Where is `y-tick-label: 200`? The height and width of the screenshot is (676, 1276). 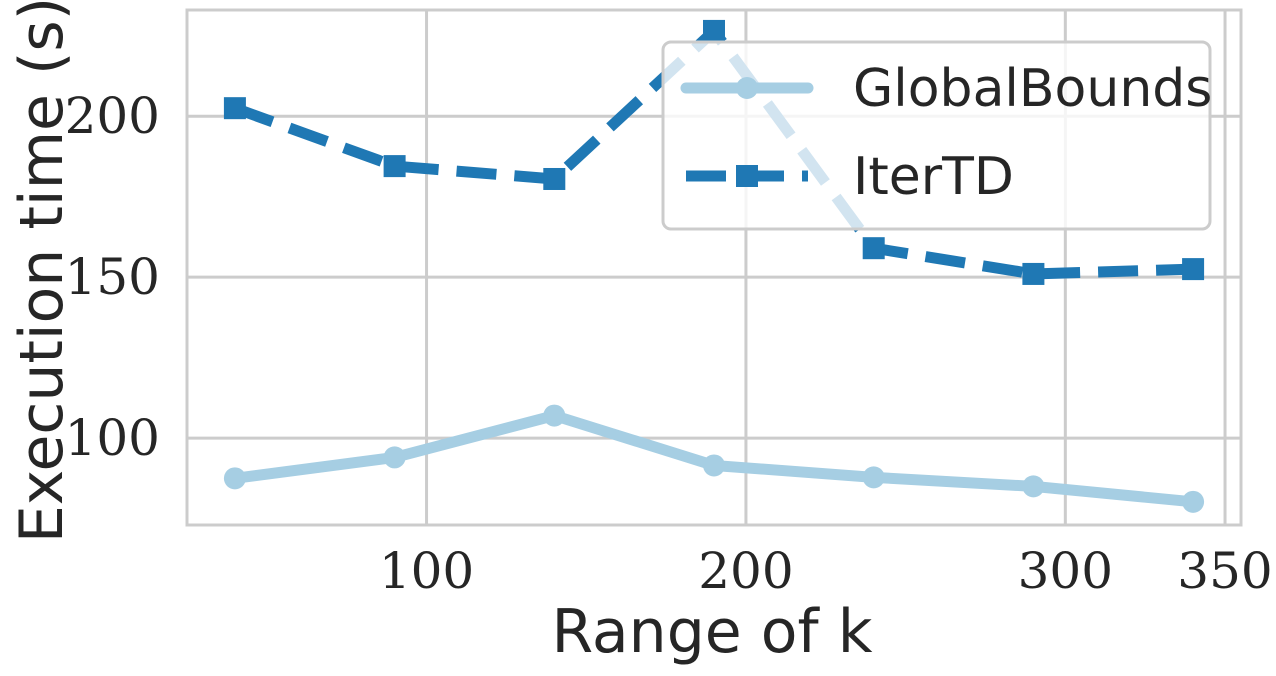
y-tick-label: 200 is located at coordinates (112, 116).